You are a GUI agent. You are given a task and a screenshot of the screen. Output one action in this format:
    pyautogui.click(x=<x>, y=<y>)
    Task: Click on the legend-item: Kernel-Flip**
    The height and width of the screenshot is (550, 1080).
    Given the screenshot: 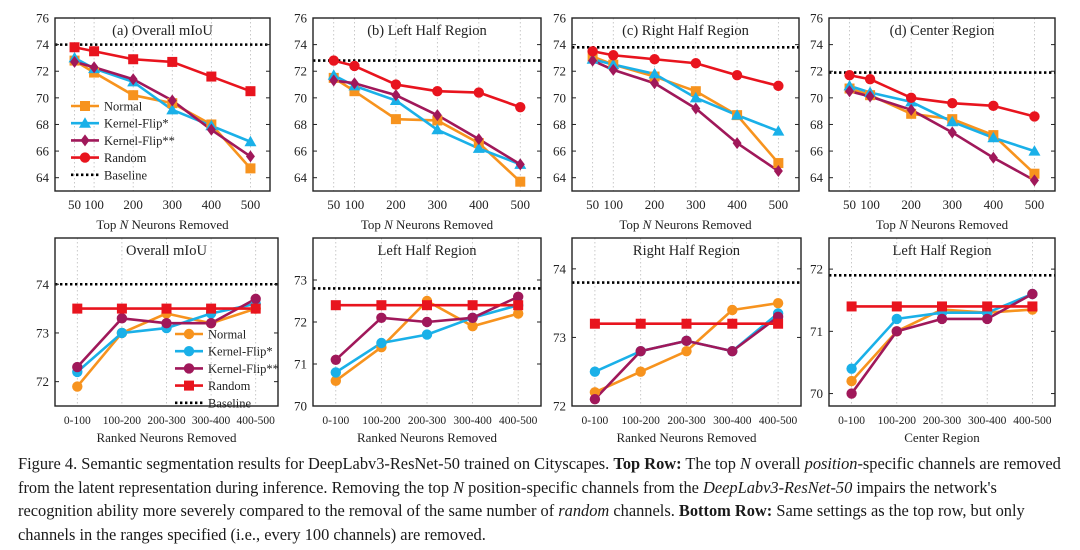 What is the action you would take?
    pyautogui.click(x=123, y=141)
    